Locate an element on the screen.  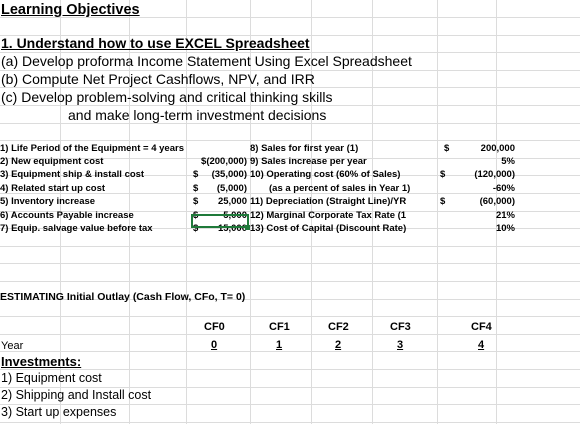
cf-header: CF2 is located at coordinates (338, 327).